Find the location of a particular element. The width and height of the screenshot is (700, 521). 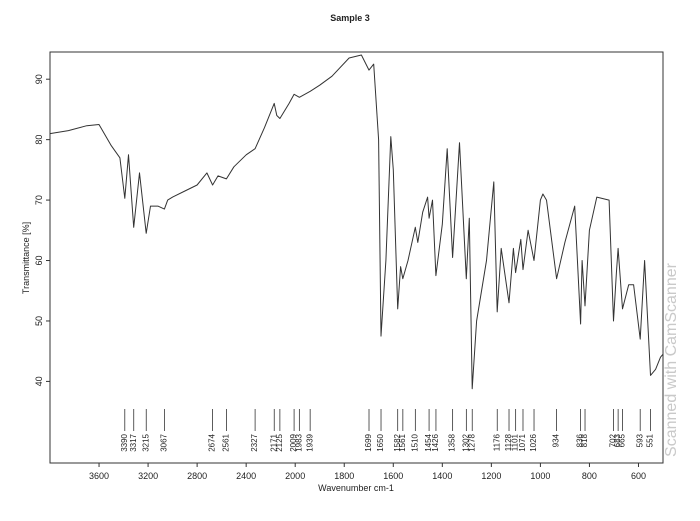

peak-label: 1454 is located at coordinates (428, 442).